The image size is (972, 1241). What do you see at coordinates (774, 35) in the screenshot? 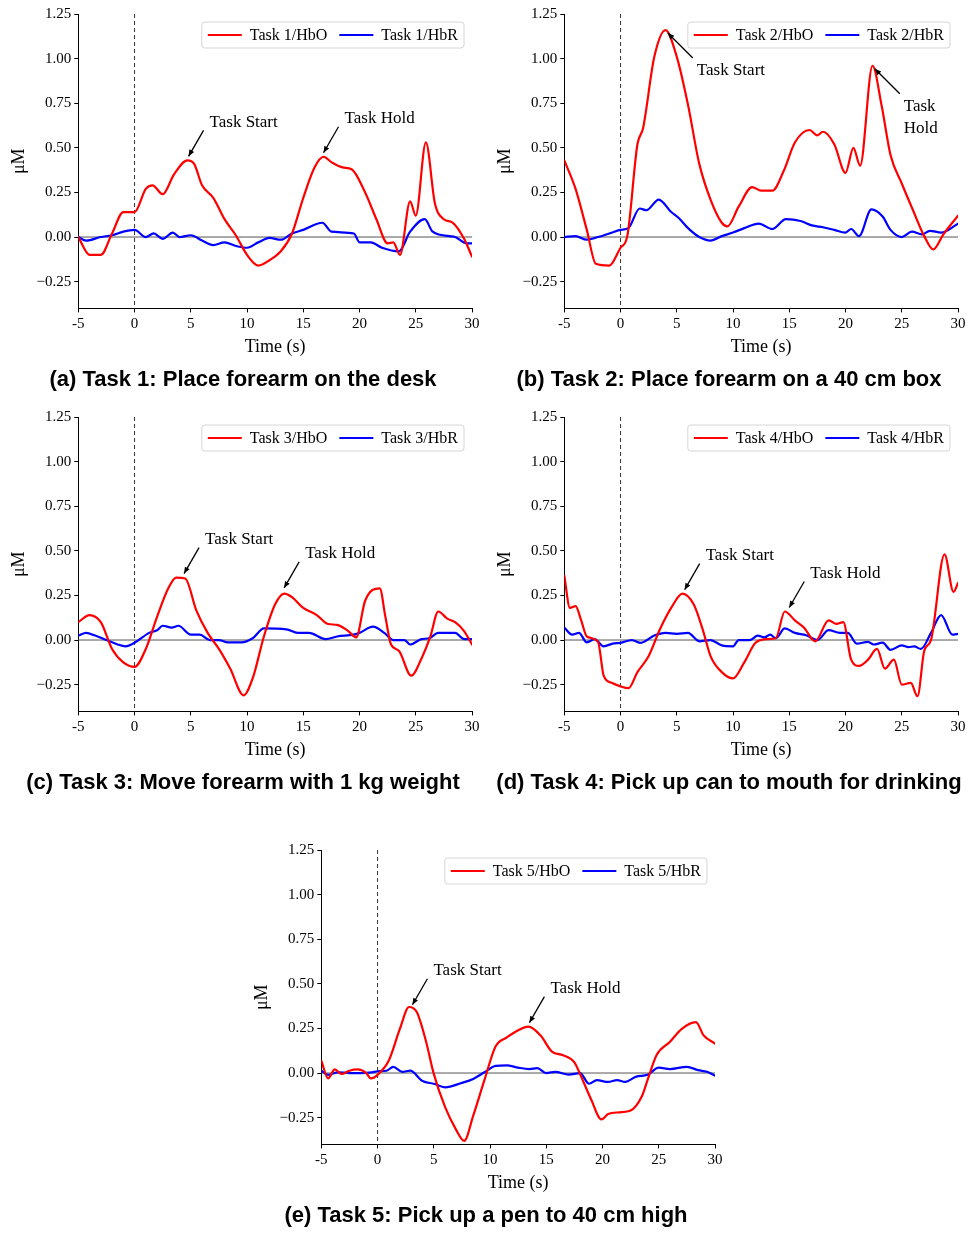
I see `legend-label: Task 2/HbO` at bounding box center [774, 35].